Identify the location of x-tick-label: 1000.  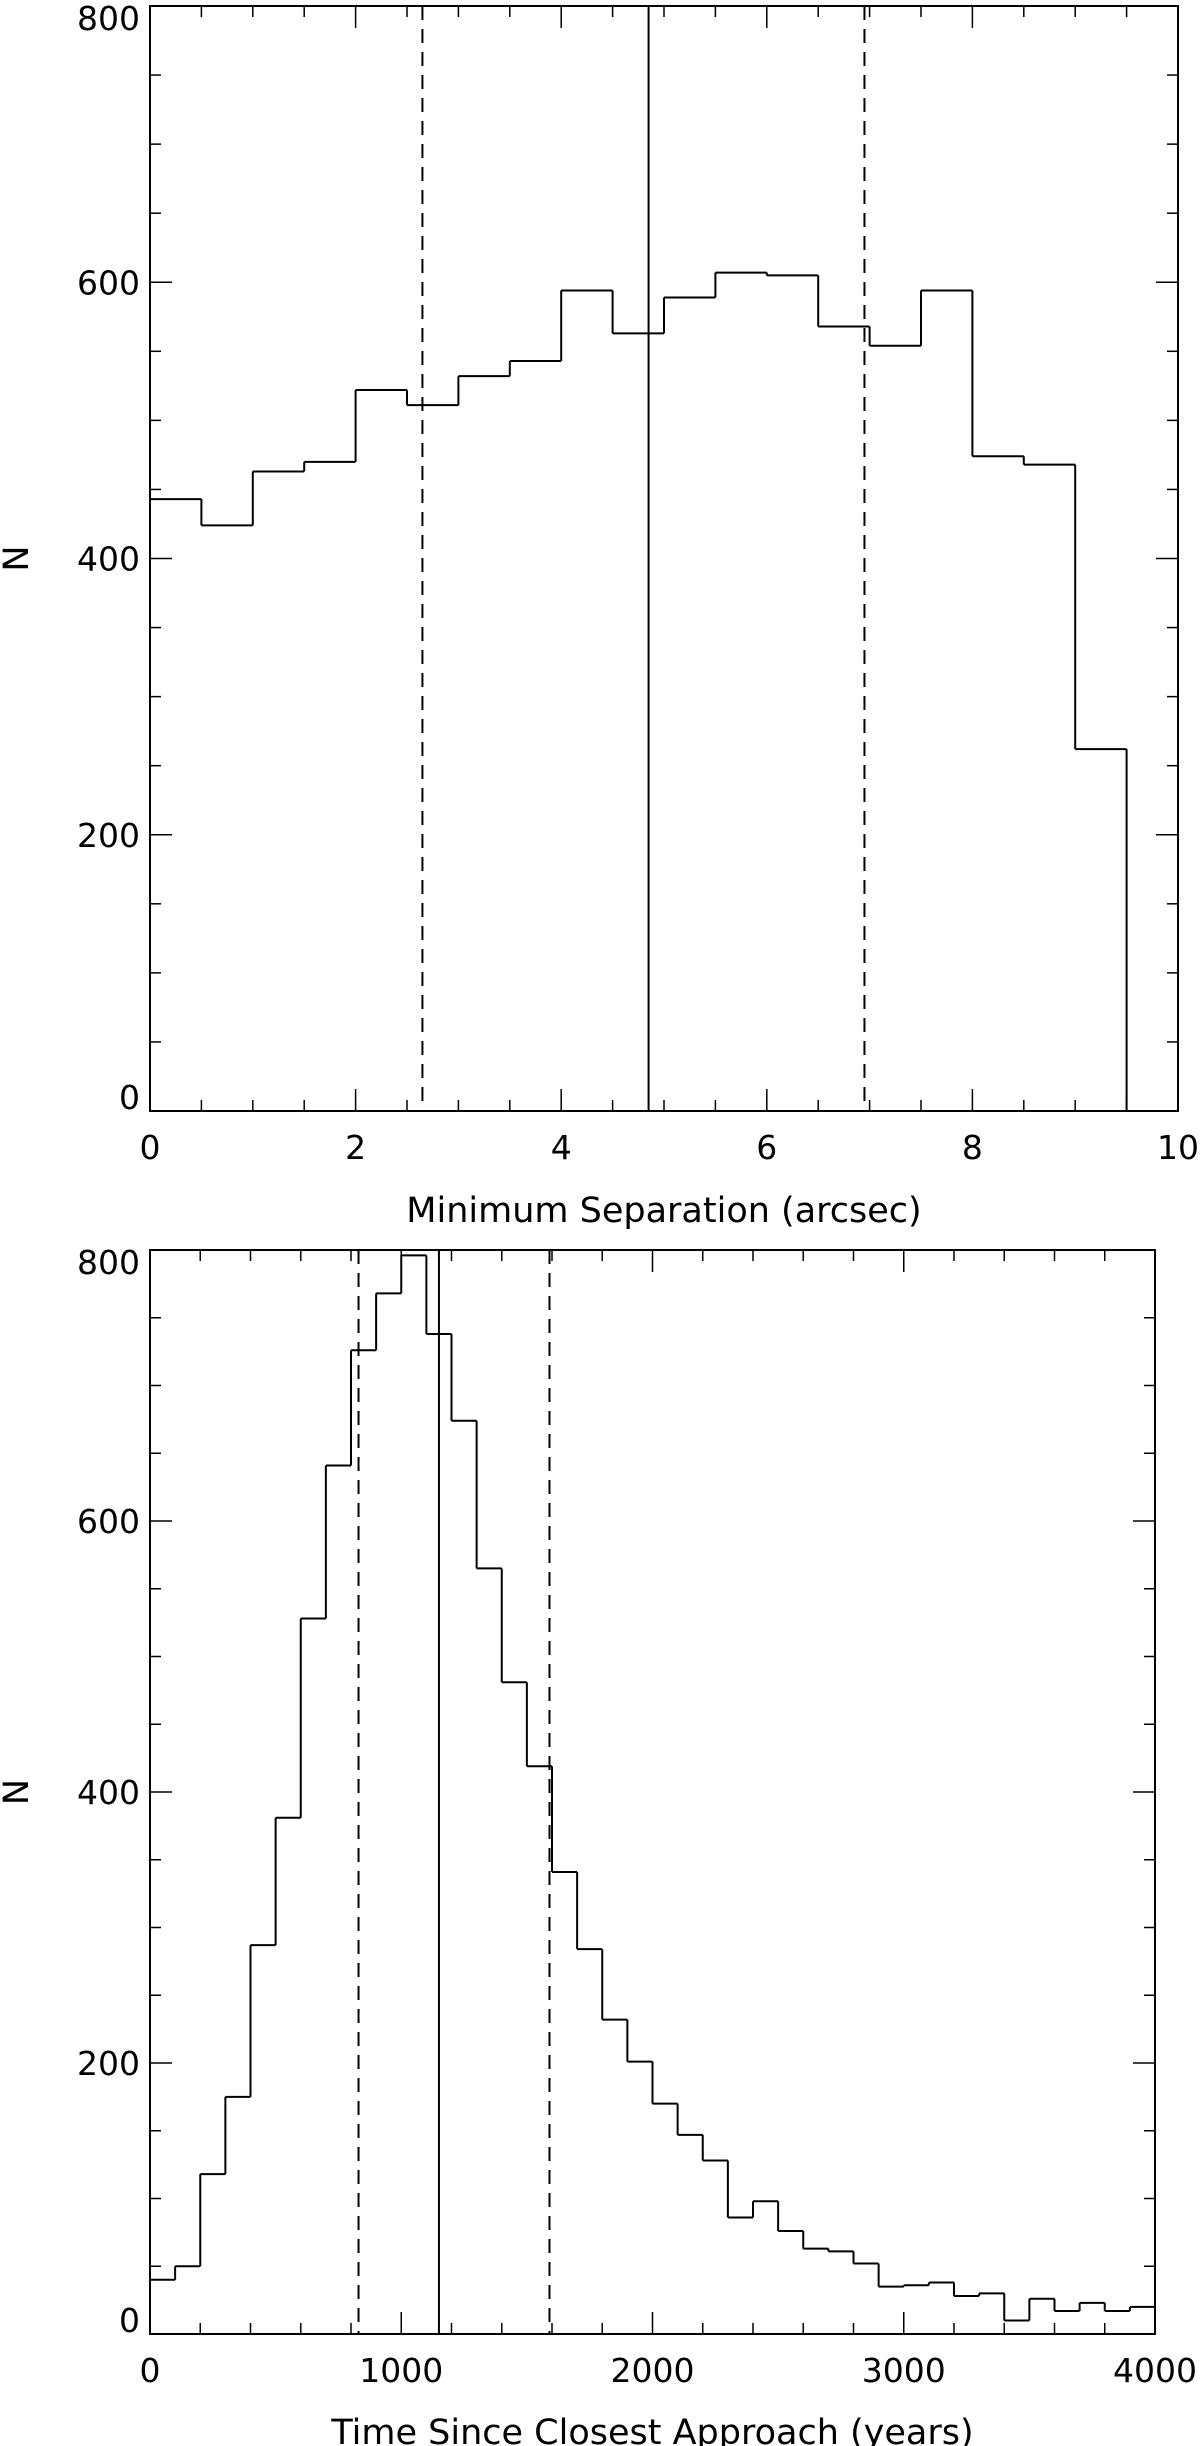
(401, 2370).